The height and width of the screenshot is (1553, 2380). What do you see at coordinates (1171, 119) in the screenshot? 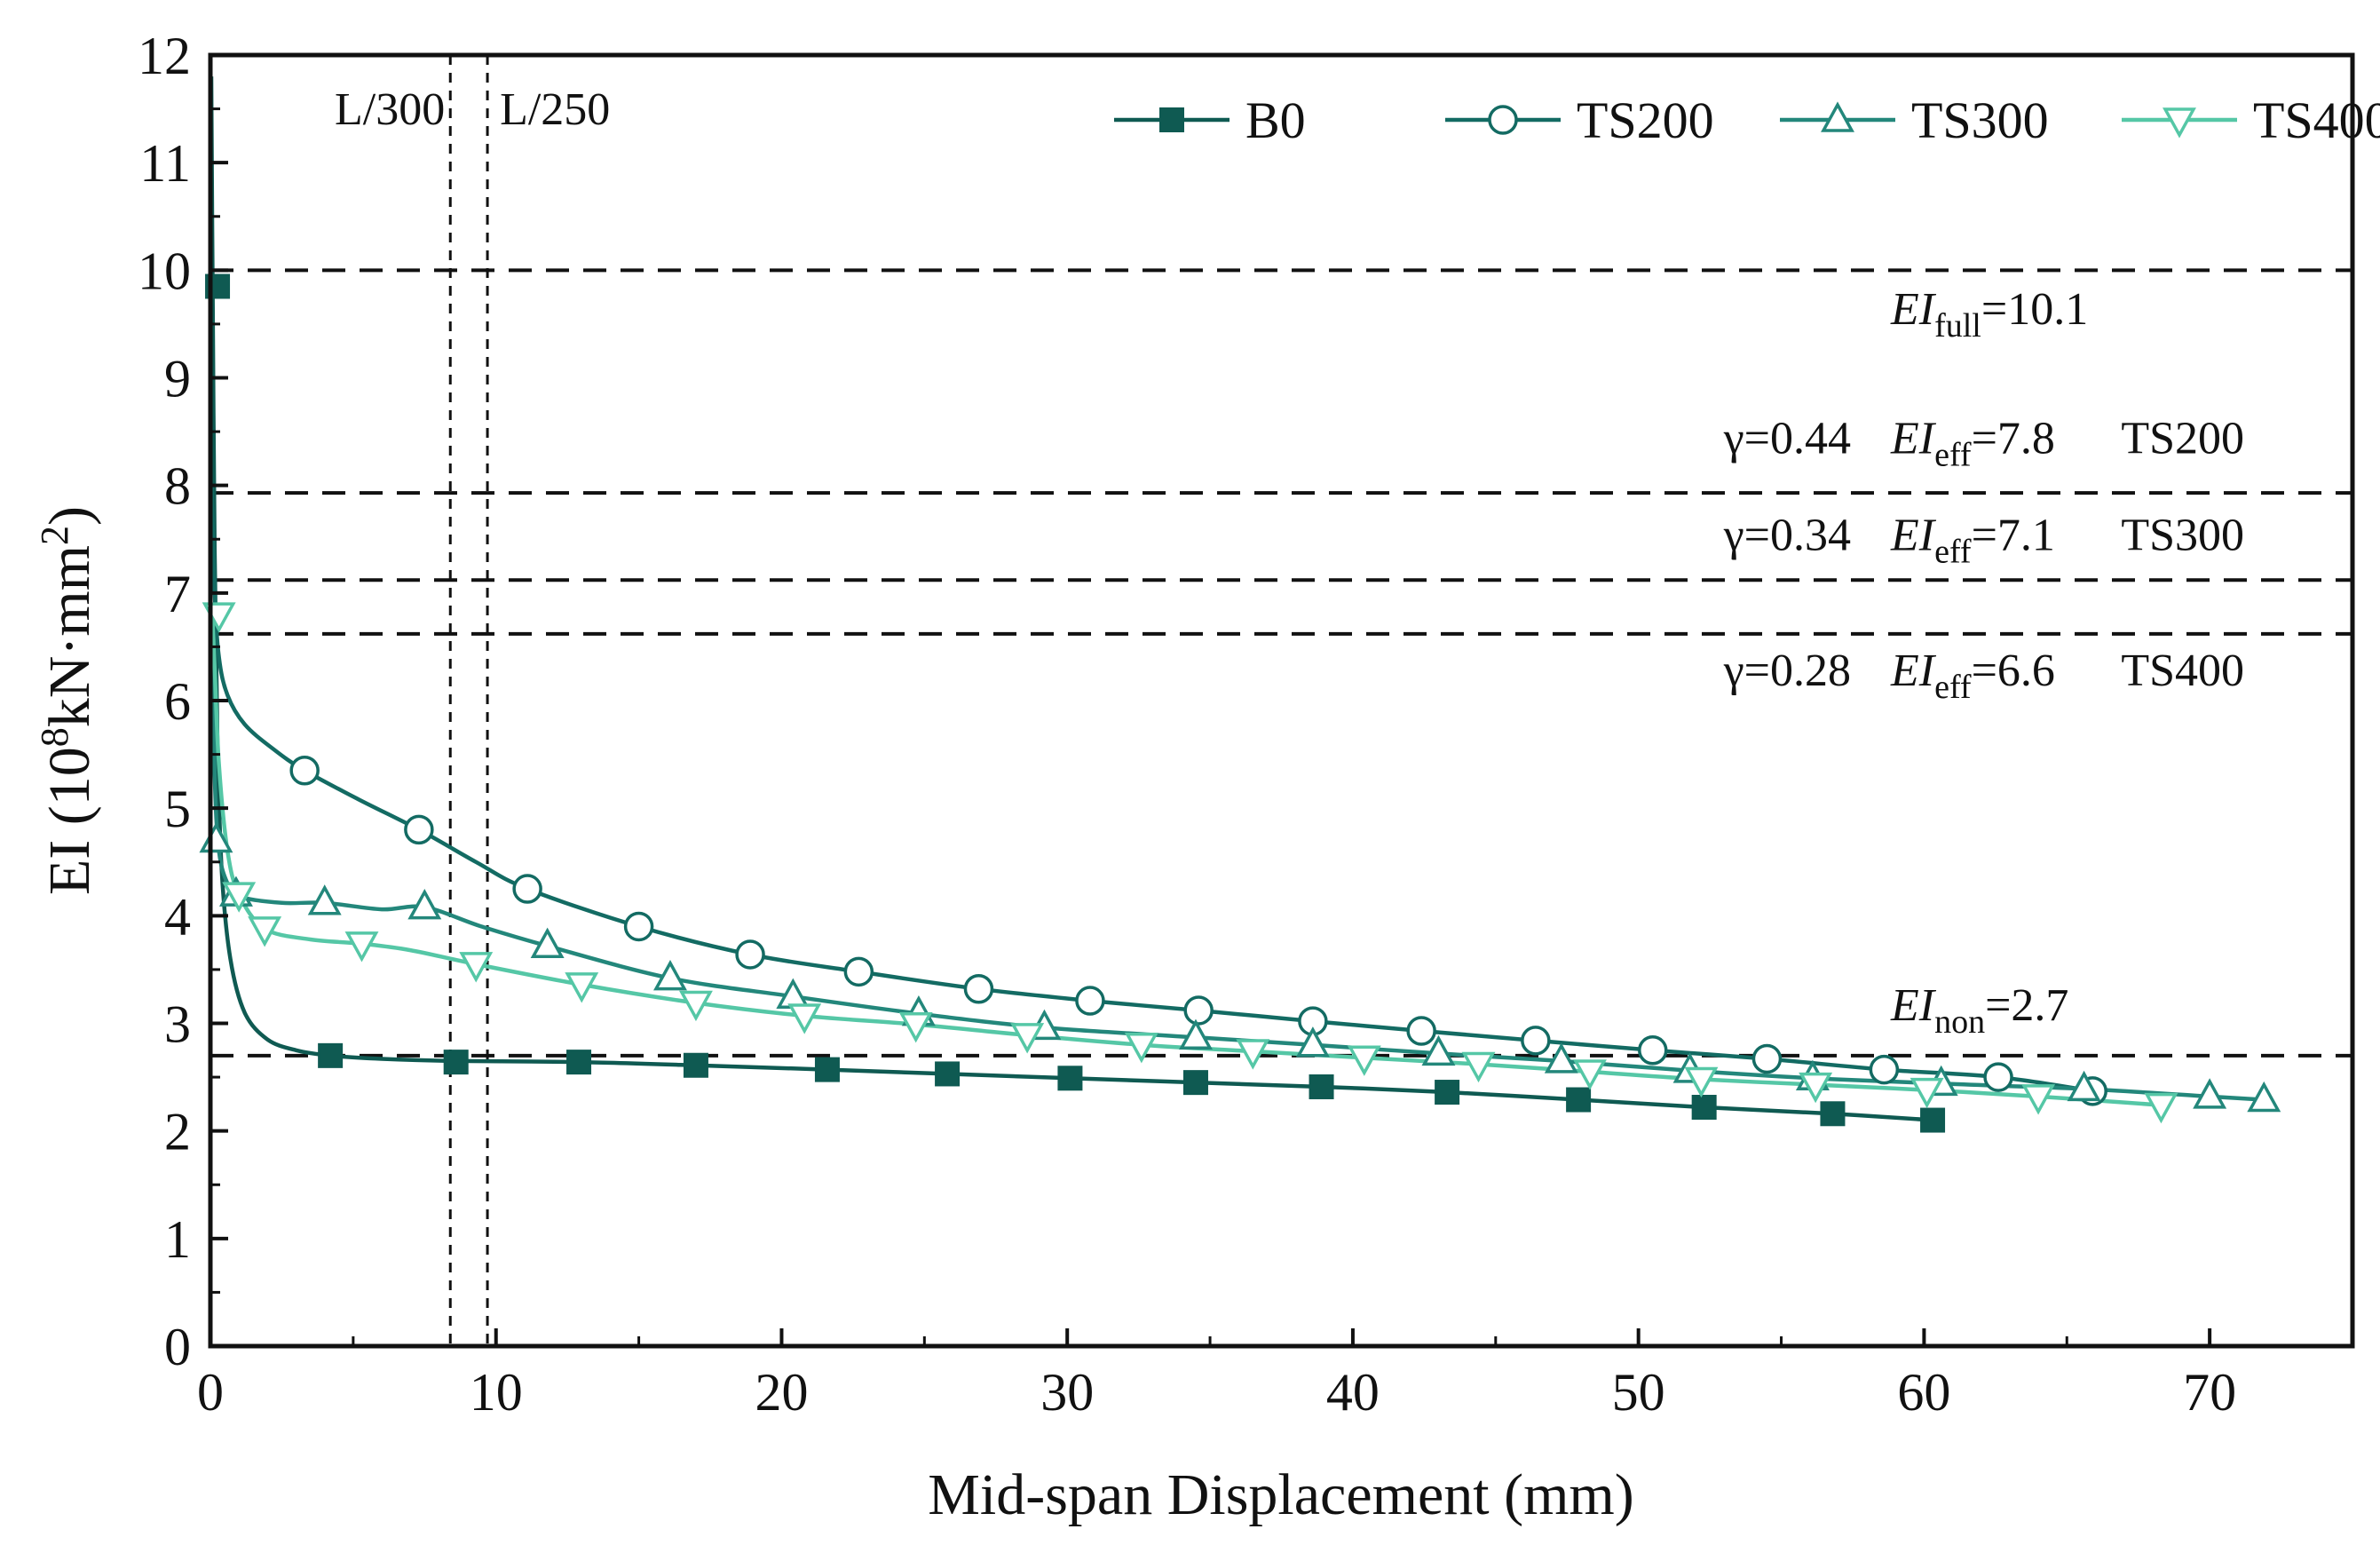
I see `legend-marker-B0` at bounding box center [1171, 119].